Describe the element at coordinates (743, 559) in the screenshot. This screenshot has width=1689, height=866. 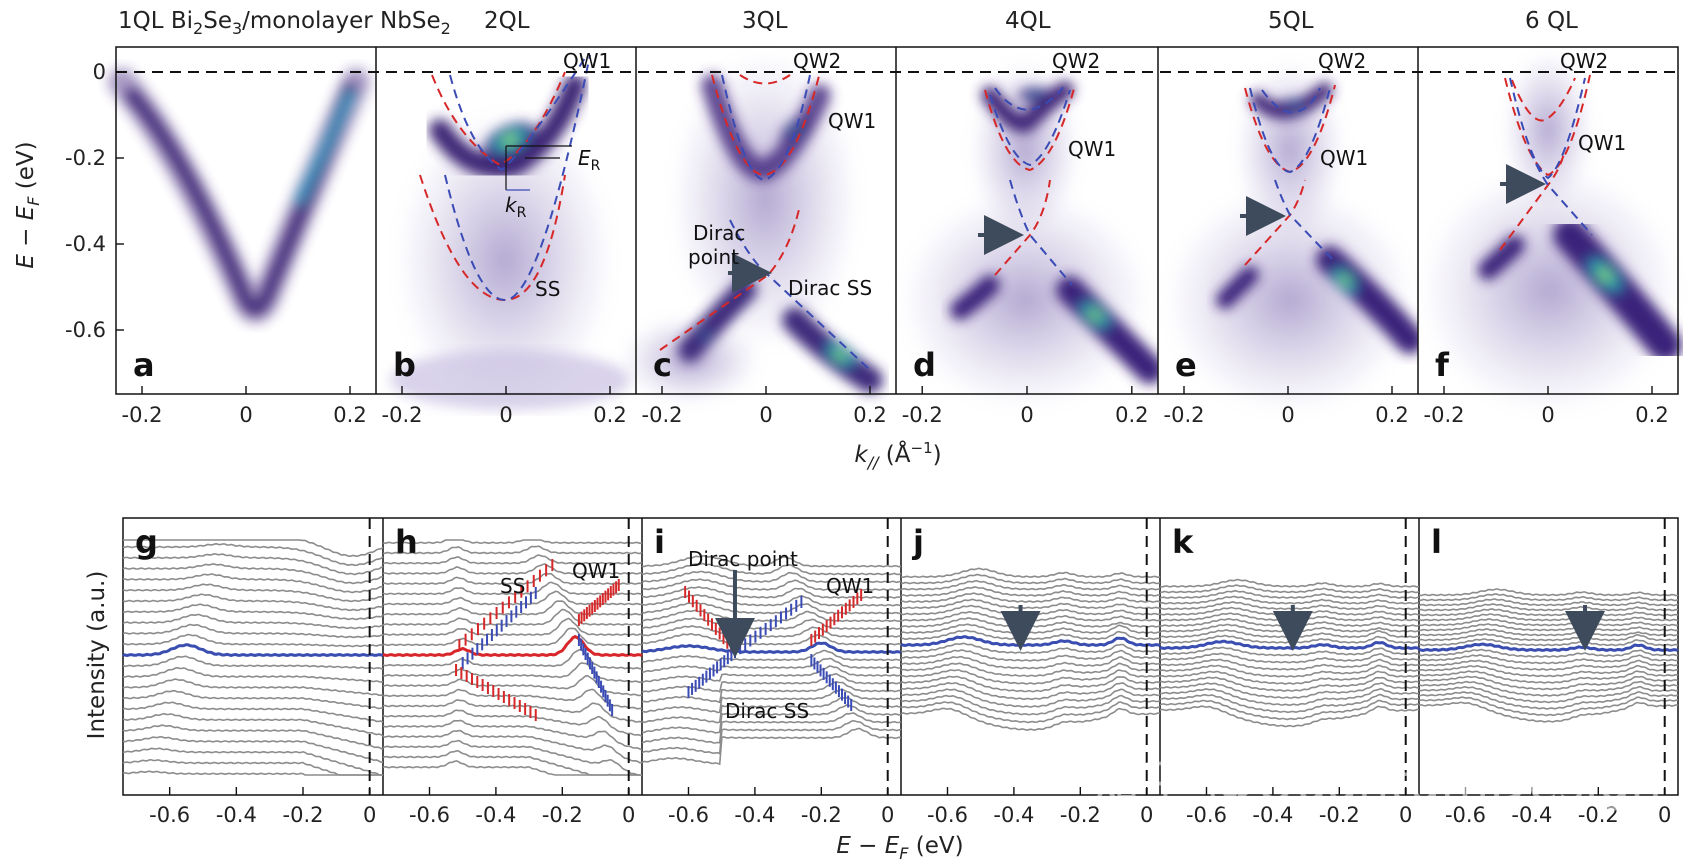
I see `ann-i-dirac-point: Dirac point` at that location.